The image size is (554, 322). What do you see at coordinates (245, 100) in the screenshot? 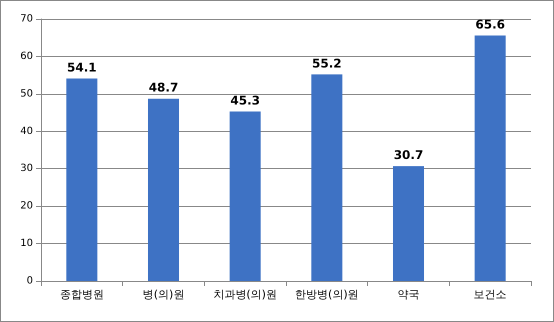
I see `data-label: 45.3` at bounding box center [245, 100].